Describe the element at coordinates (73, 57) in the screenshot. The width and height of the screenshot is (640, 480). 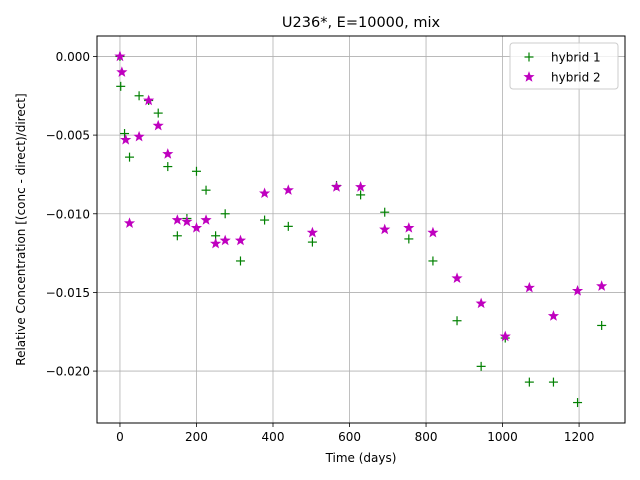
I see `y-tick-label: 0.000` at that location.